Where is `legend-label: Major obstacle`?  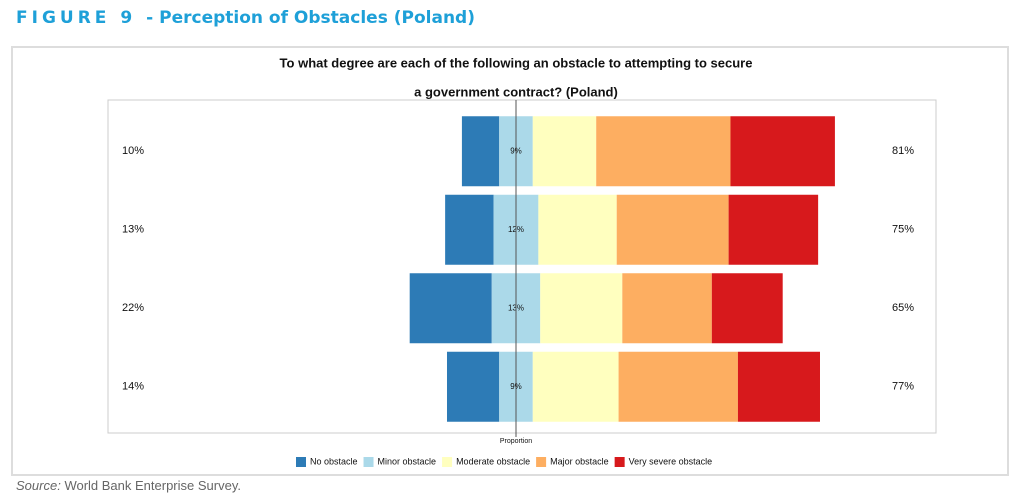
legend-label: Major obstacle is located at coordinates (579, 461).